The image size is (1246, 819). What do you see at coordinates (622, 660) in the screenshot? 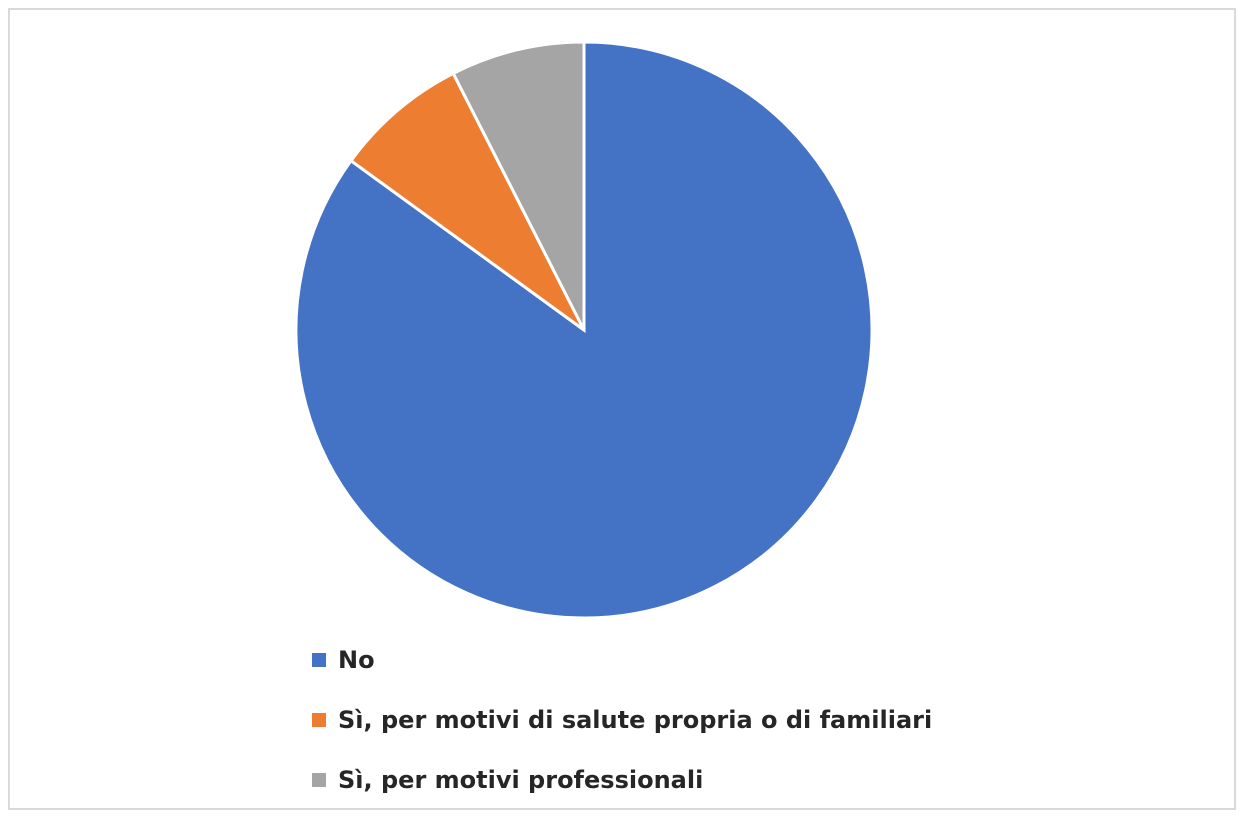
I see `legend-item-no: No` at bounding box center [622, 660].